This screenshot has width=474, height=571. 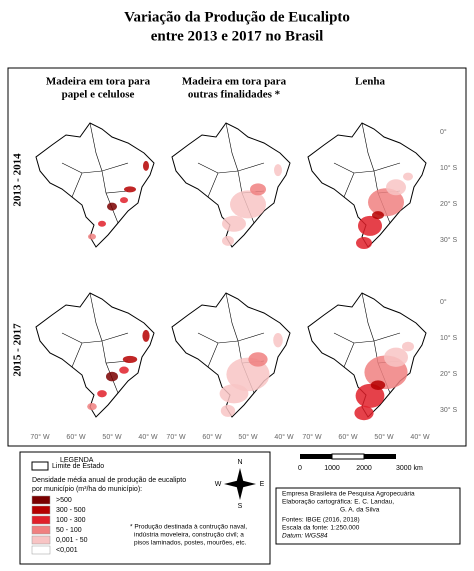 What do you see at coordinates (190, 543) in the screenshot?
I see `footnote: pisos laminados, postes, mourões, etc.` at bounding box center [190, 543].